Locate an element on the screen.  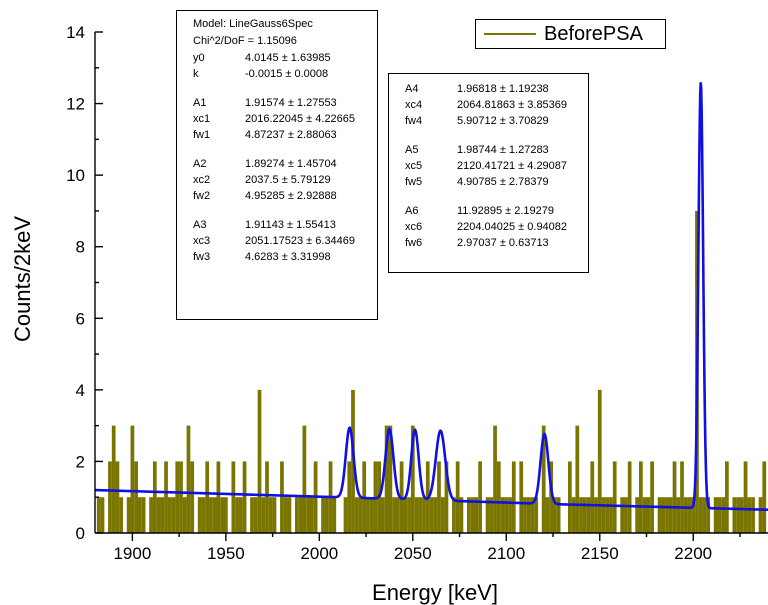
y-tick-label: 6 is located at coordinates (80, 318).